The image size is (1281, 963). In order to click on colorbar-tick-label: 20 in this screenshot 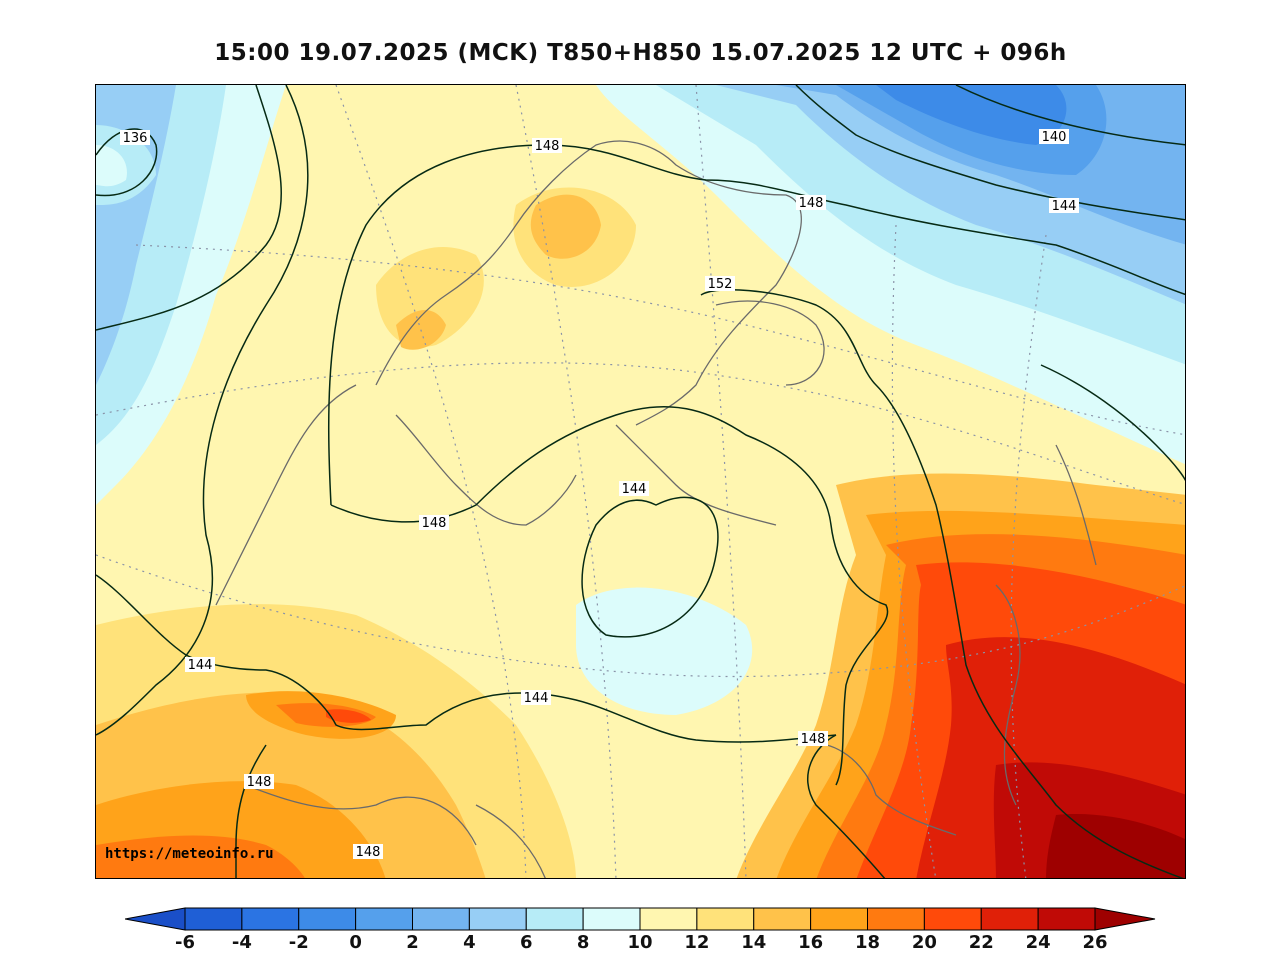, I will do `click(924, 942)`.